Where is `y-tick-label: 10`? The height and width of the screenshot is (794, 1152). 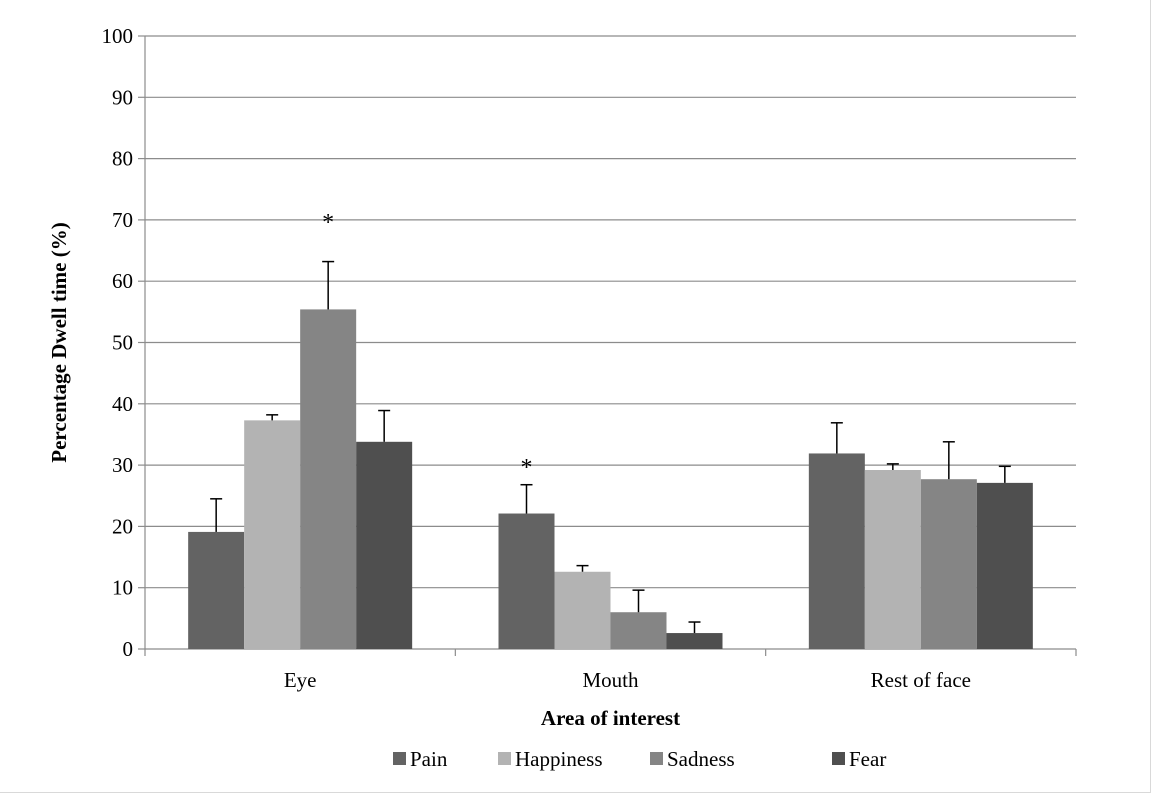 y-tick-label: 10 is located at coordinates (122, 588).